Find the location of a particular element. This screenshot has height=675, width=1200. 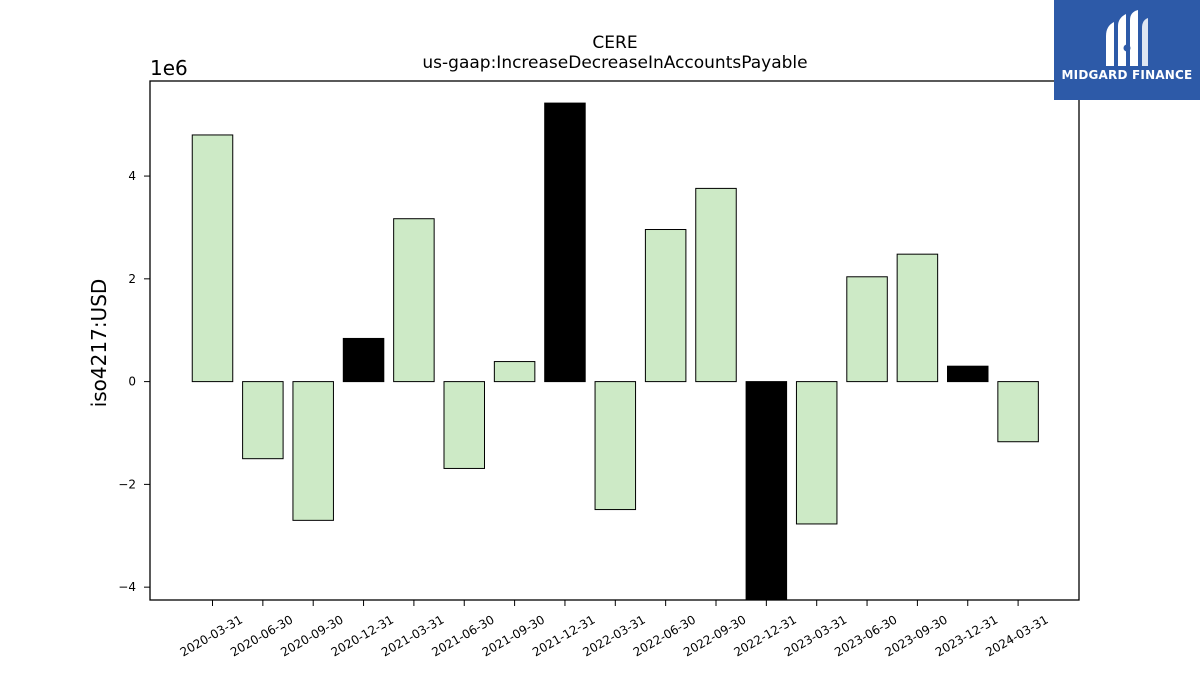

y-tick-label: 0 is located at coordinates (132, 382).